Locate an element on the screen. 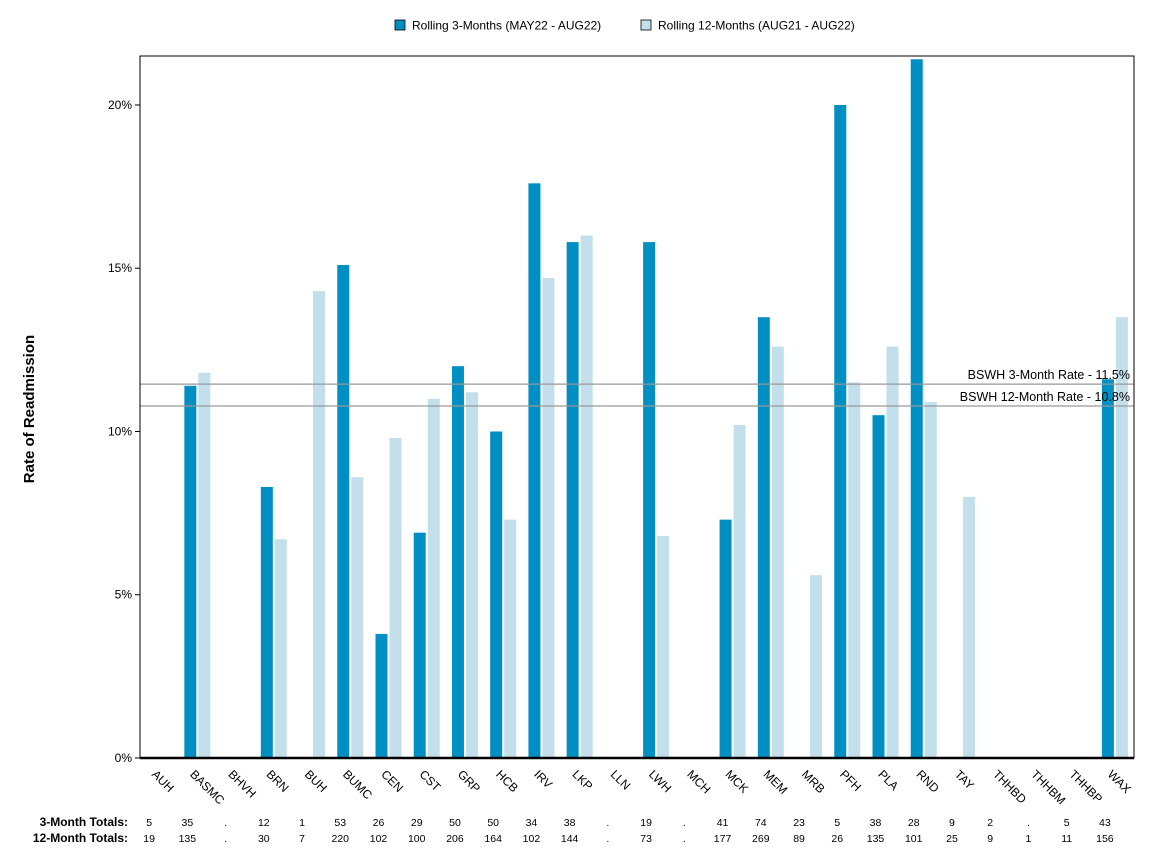  reference-line-label: BSWH 3-Month Rate - 11.5% is located at coordinates (1049, 375).